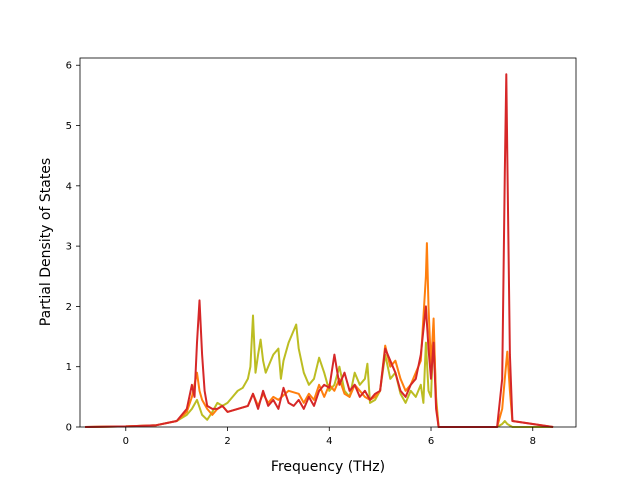 This screenshot has height=480, width=640. Describe the element at coordinates (329, 441) in the screenshot. I see `x-tick-label: 4` at that location.